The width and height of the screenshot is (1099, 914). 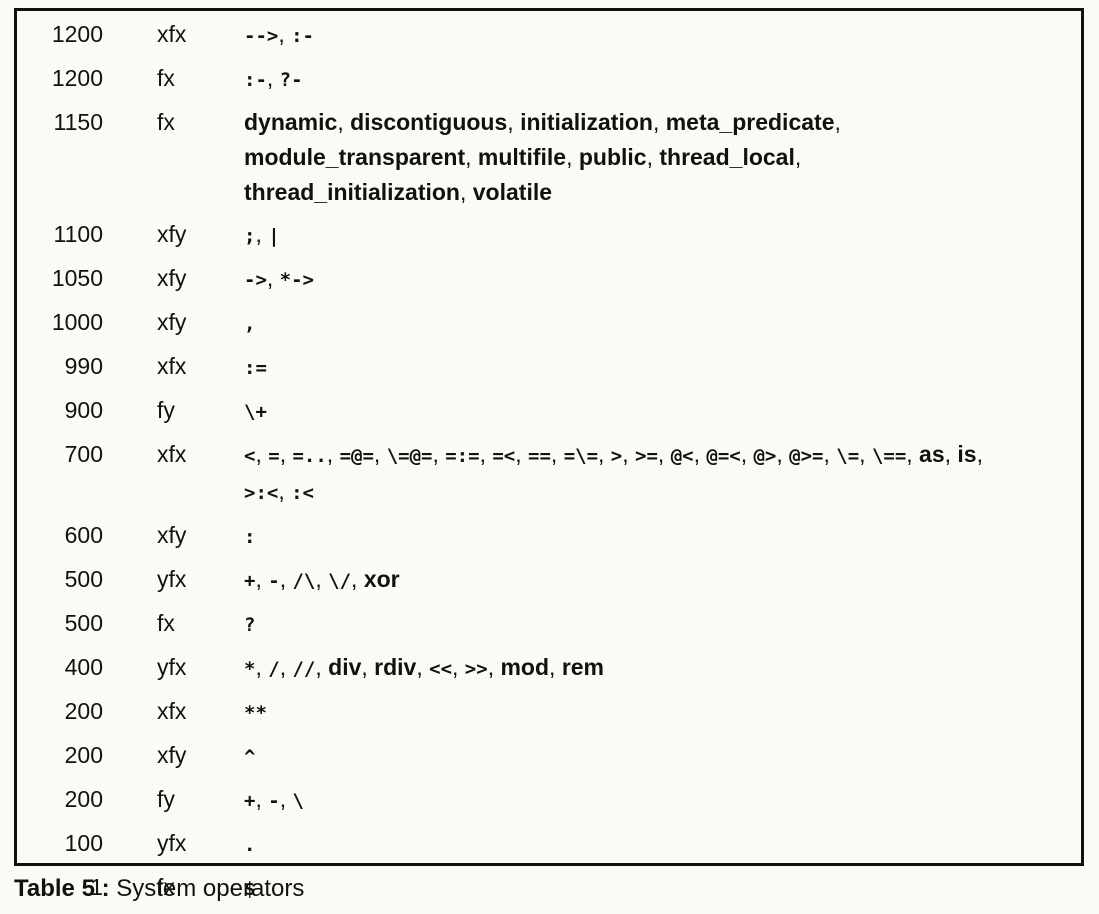 What do you see at coordinates (512, 192) in the screenshot?
I see `operator-token: volatile` at bounding box center [512, 192].